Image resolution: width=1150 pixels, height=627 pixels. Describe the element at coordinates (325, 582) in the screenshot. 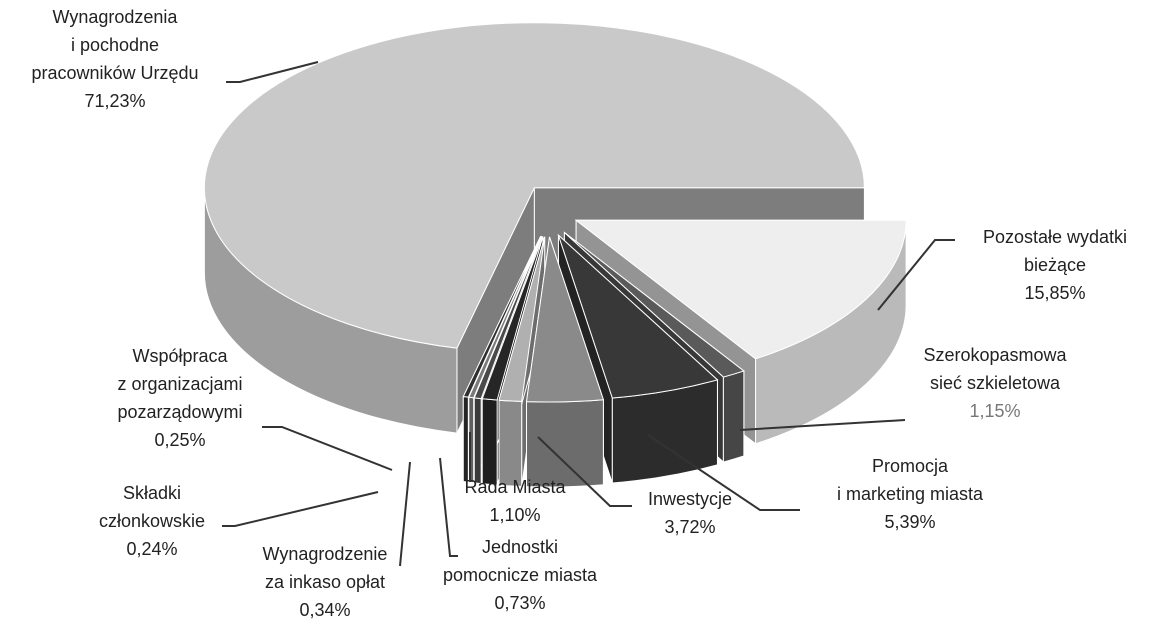

I see `slice-label: za inkaso opłat` at that location.